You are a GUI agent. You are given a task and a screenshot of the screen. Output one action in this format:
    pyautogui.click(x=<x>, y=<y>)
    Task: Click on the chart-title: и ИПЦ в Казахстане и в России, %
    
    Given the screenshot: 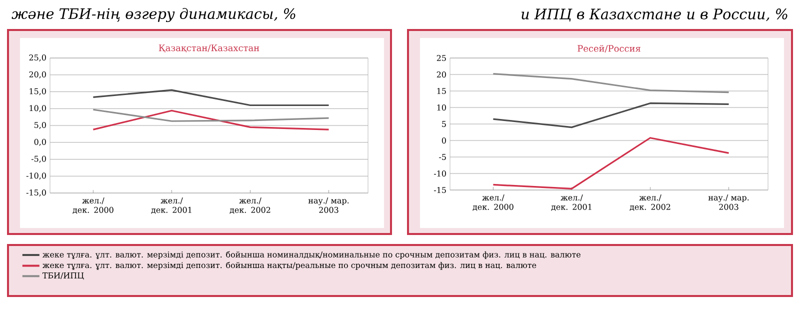 What is the action you would take?
    pyautogui.click(x=655, y=15)
    